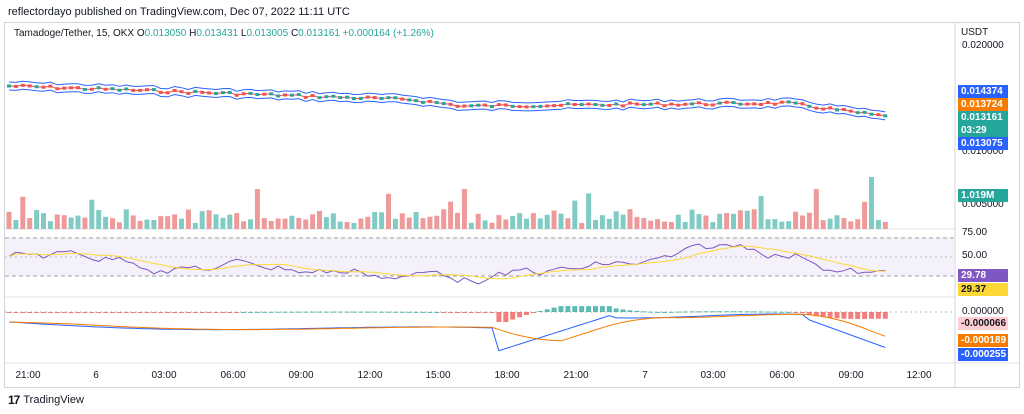  Describe the element at coordinates (447, 96) in the screenshot. I see `bollinger-upper` at that location.